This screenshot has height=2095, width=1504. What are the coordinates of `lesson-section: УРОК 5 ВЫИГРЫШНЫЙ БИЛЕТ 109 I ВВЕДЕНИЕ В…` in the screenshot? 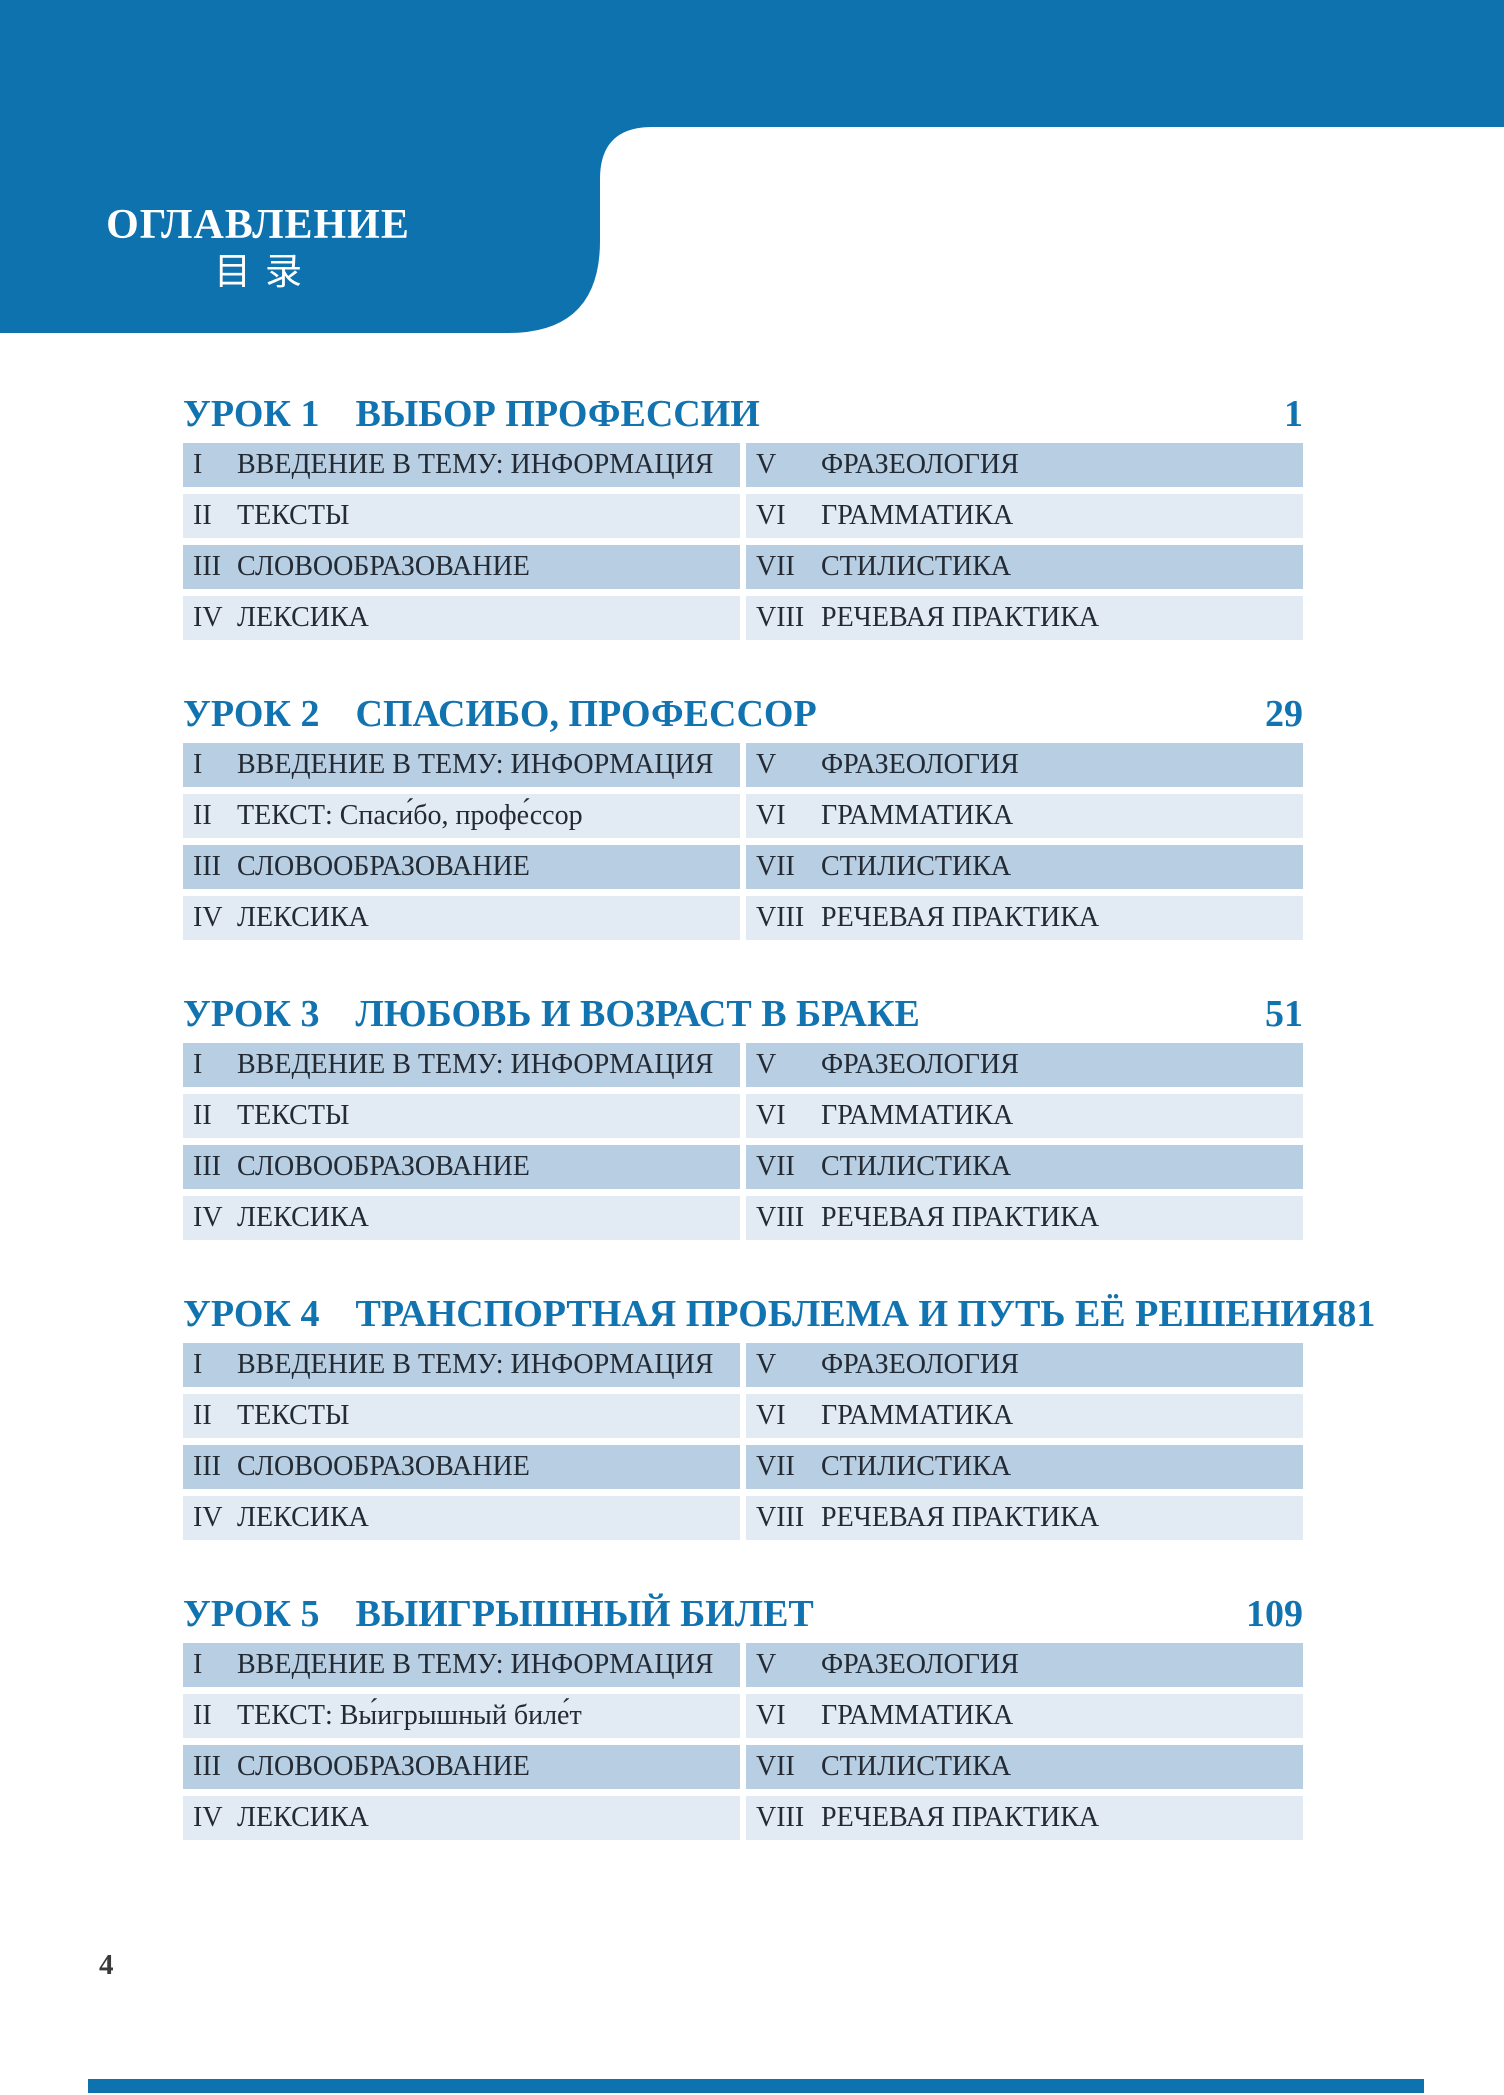 It's located at (743, 1723).